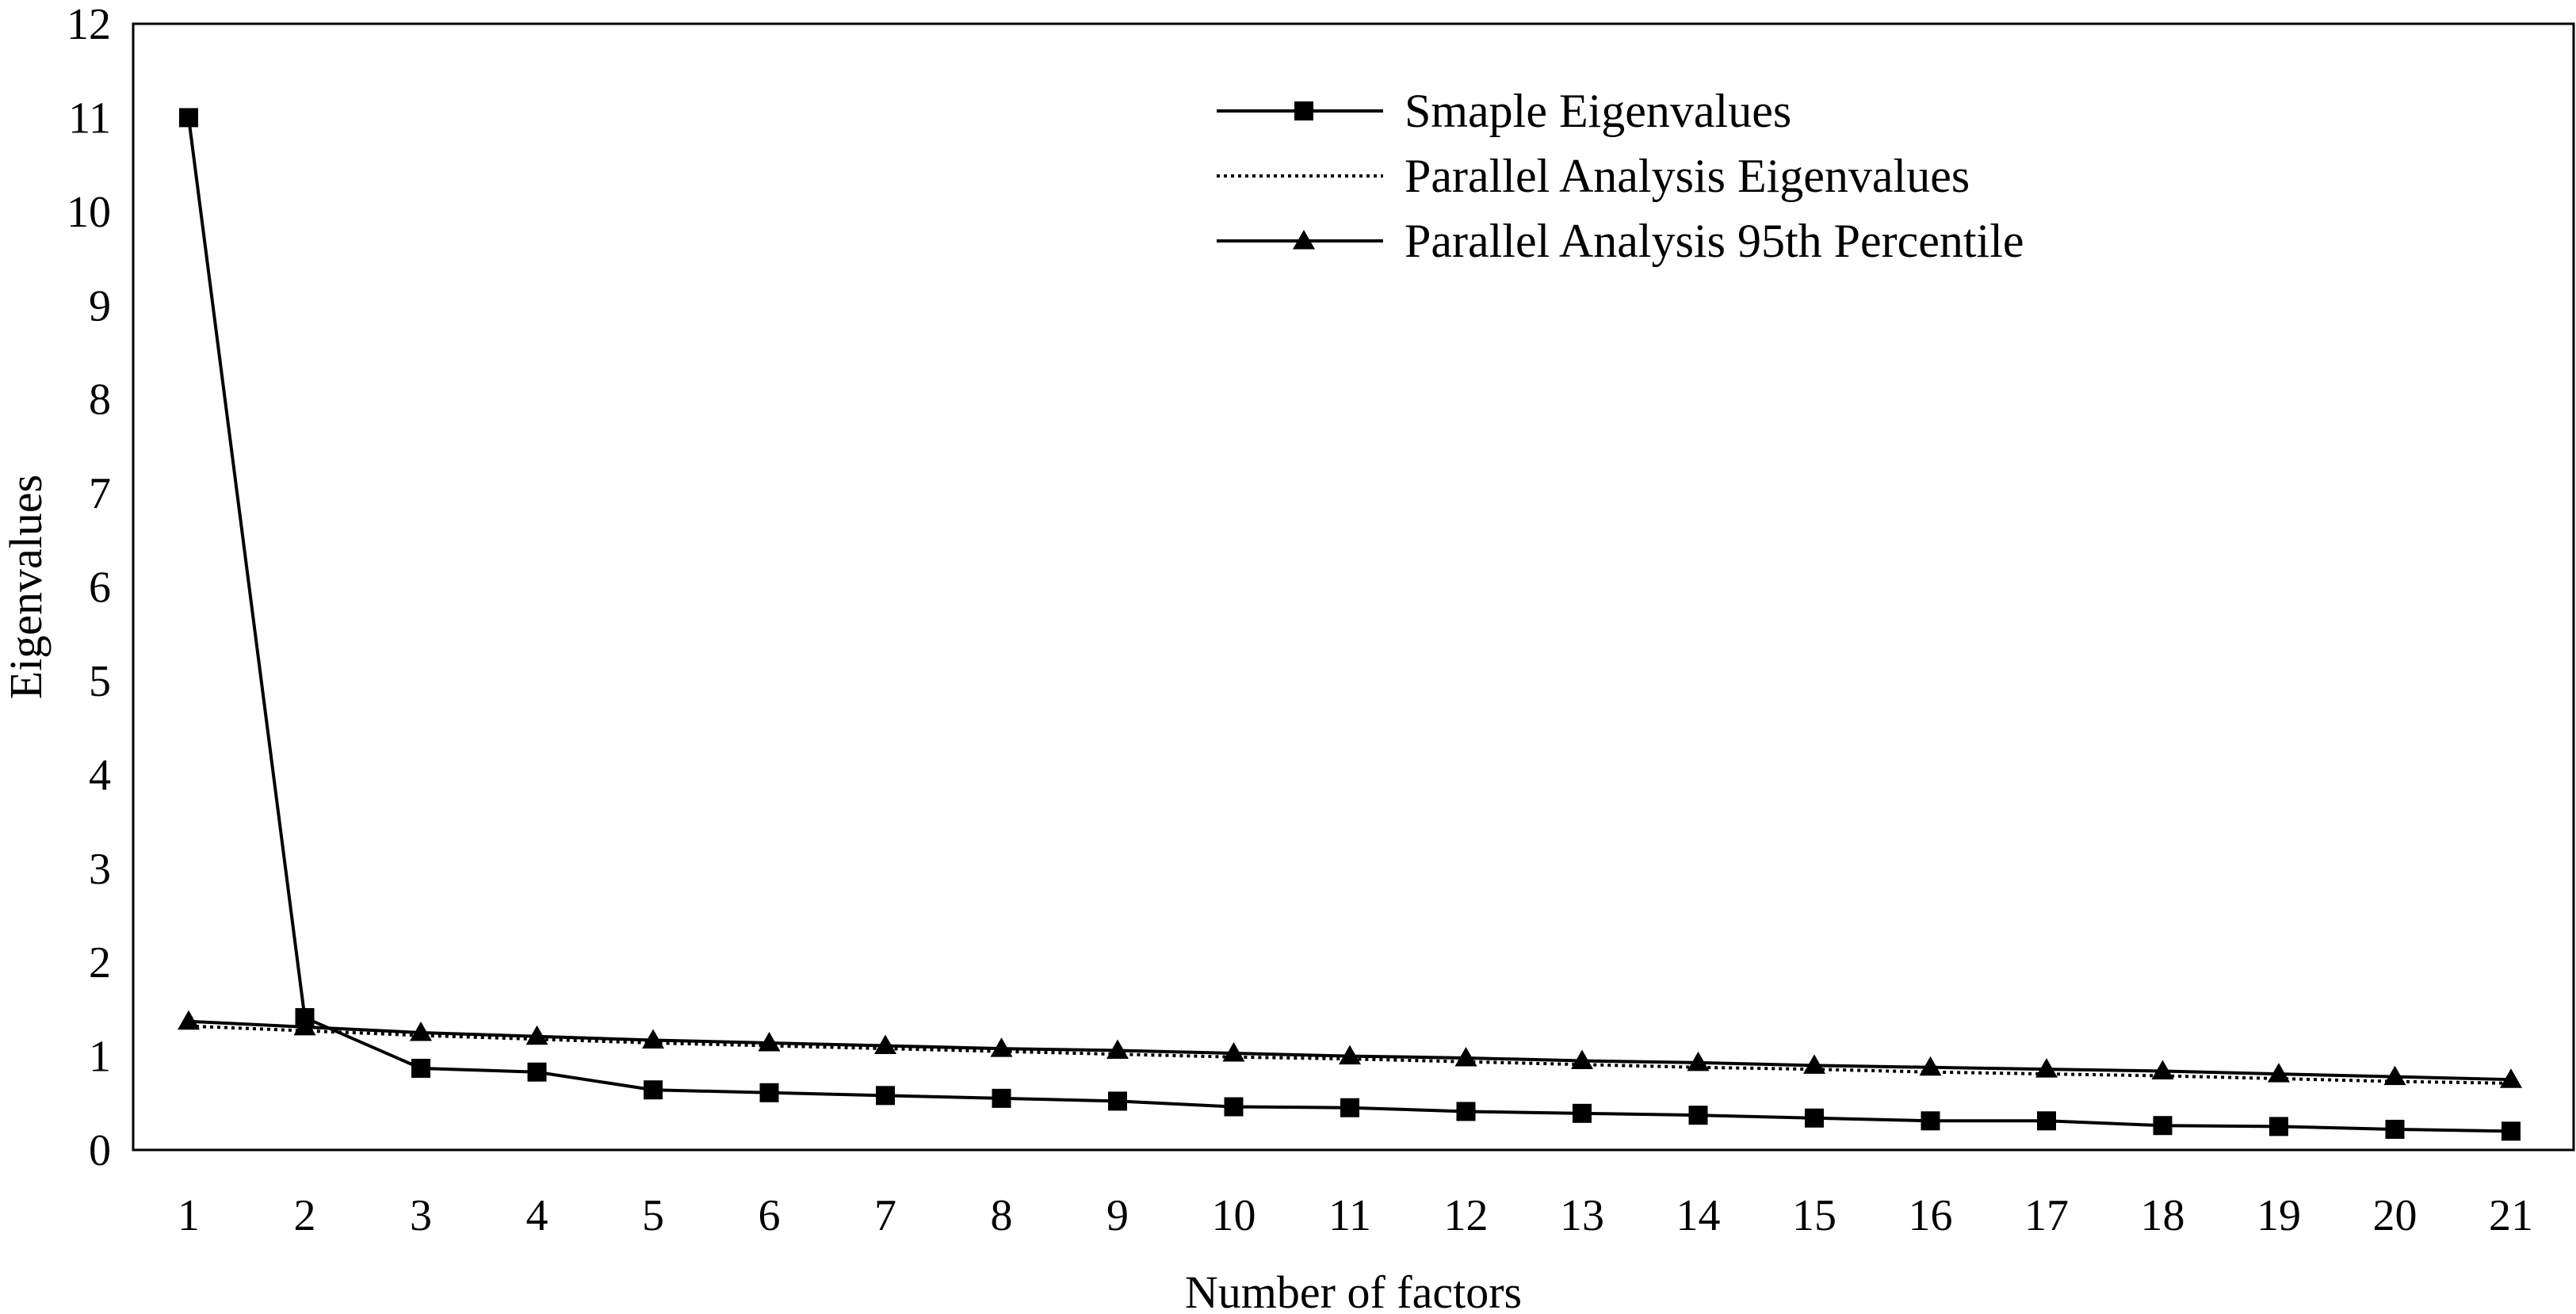 The width and height of the screenshot is (2576, 1314). Describe the element at coordinates (1598, 111) in the screenshot. I see `legend-label: Smaple Eigenvalues` at that location.